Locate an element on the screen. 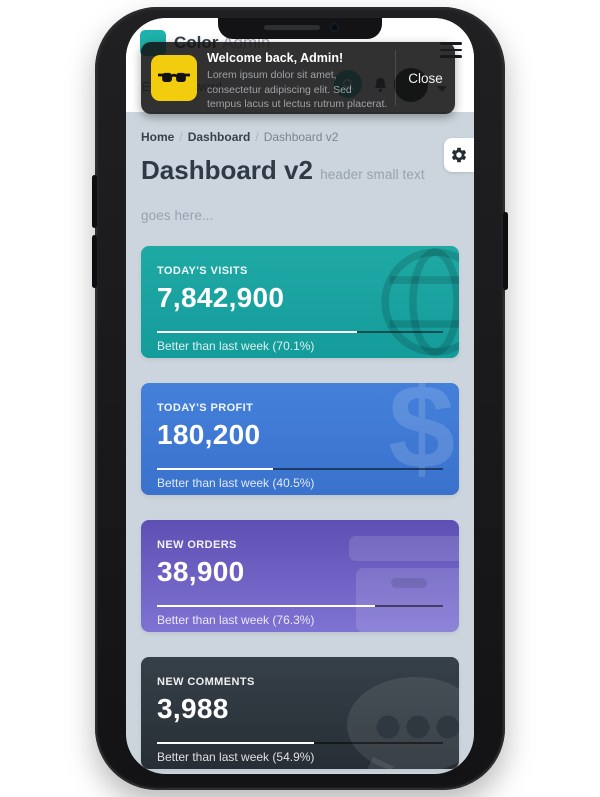  archive-icon is located at coordinates (404, 584).